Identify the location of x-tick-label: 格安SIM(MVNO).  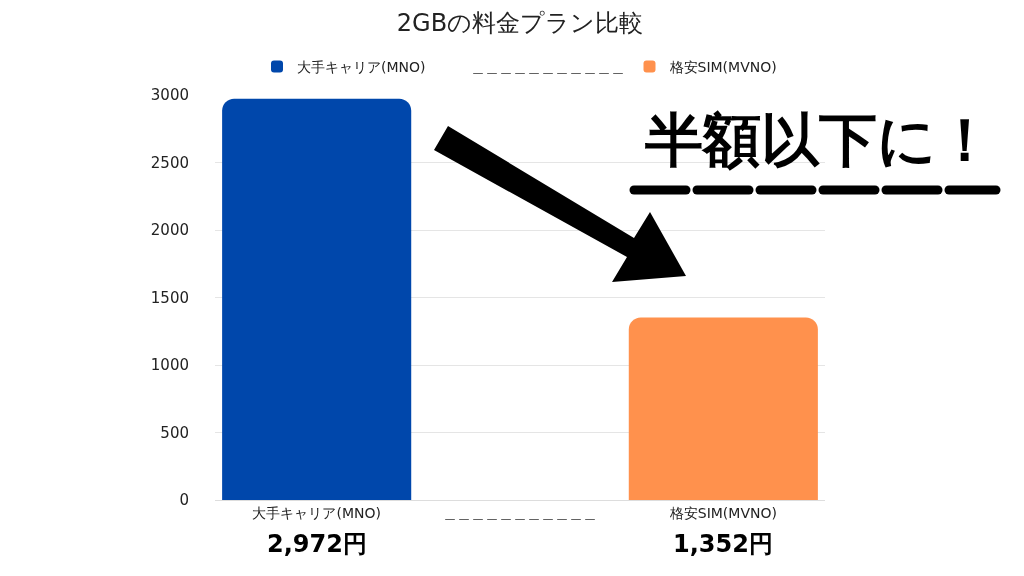
(722, 512).